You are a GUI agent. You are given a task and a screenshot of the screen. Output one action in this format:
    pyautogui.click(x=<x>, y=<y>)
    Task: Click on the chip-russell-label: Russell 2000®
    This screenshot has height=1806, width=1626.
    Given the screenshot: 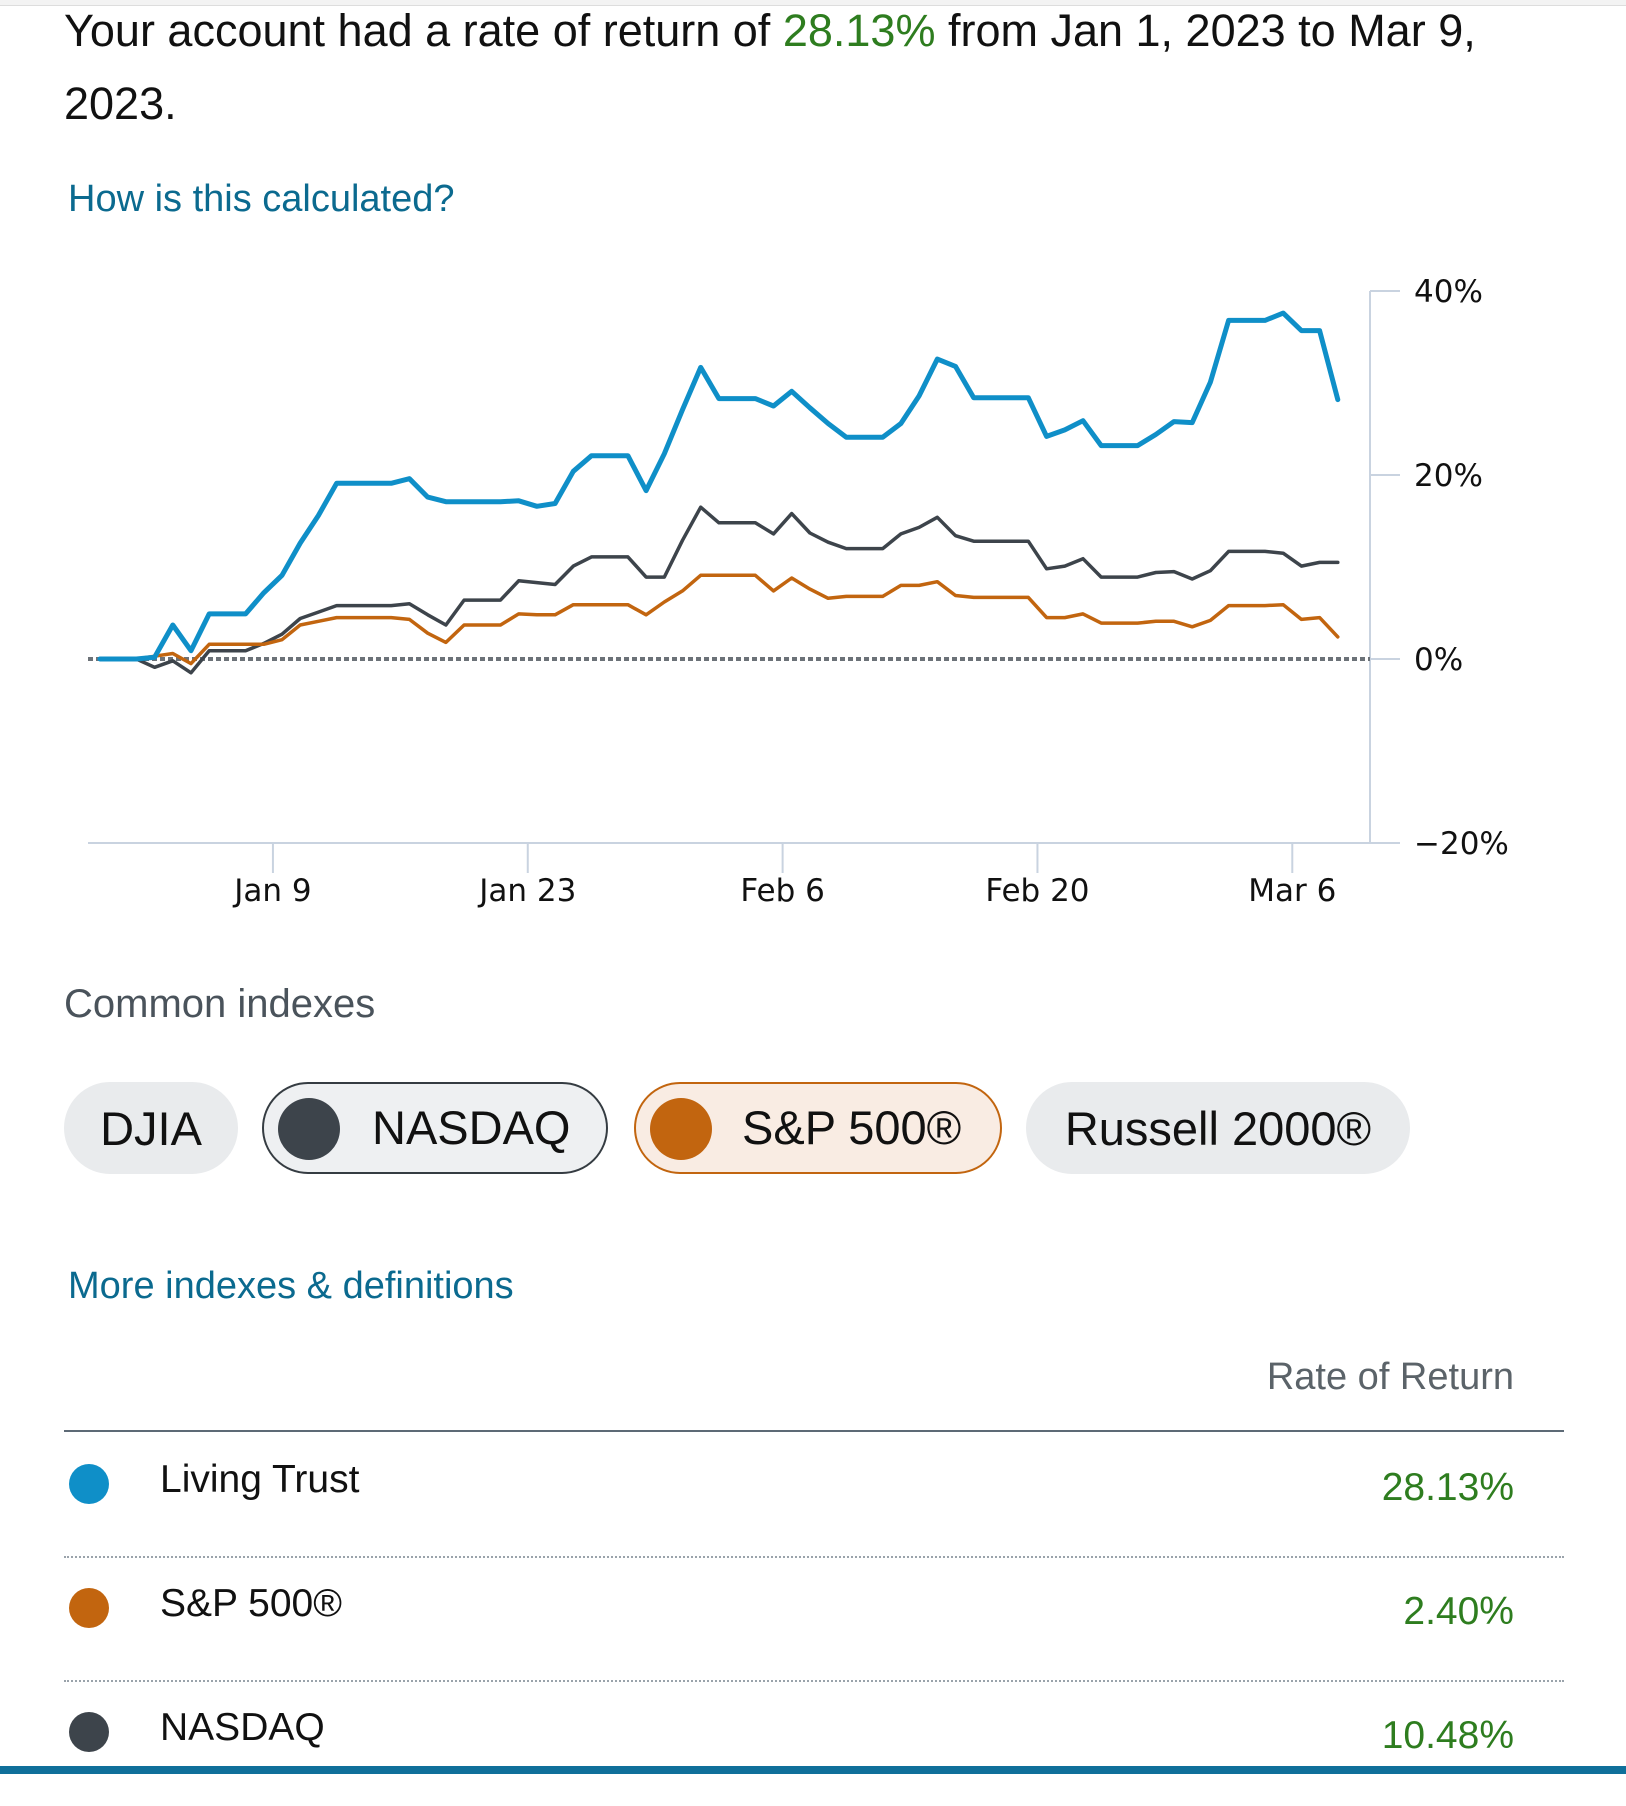 What is the action you would take?
    pyautogui.click(x=1218, y=1128)
    